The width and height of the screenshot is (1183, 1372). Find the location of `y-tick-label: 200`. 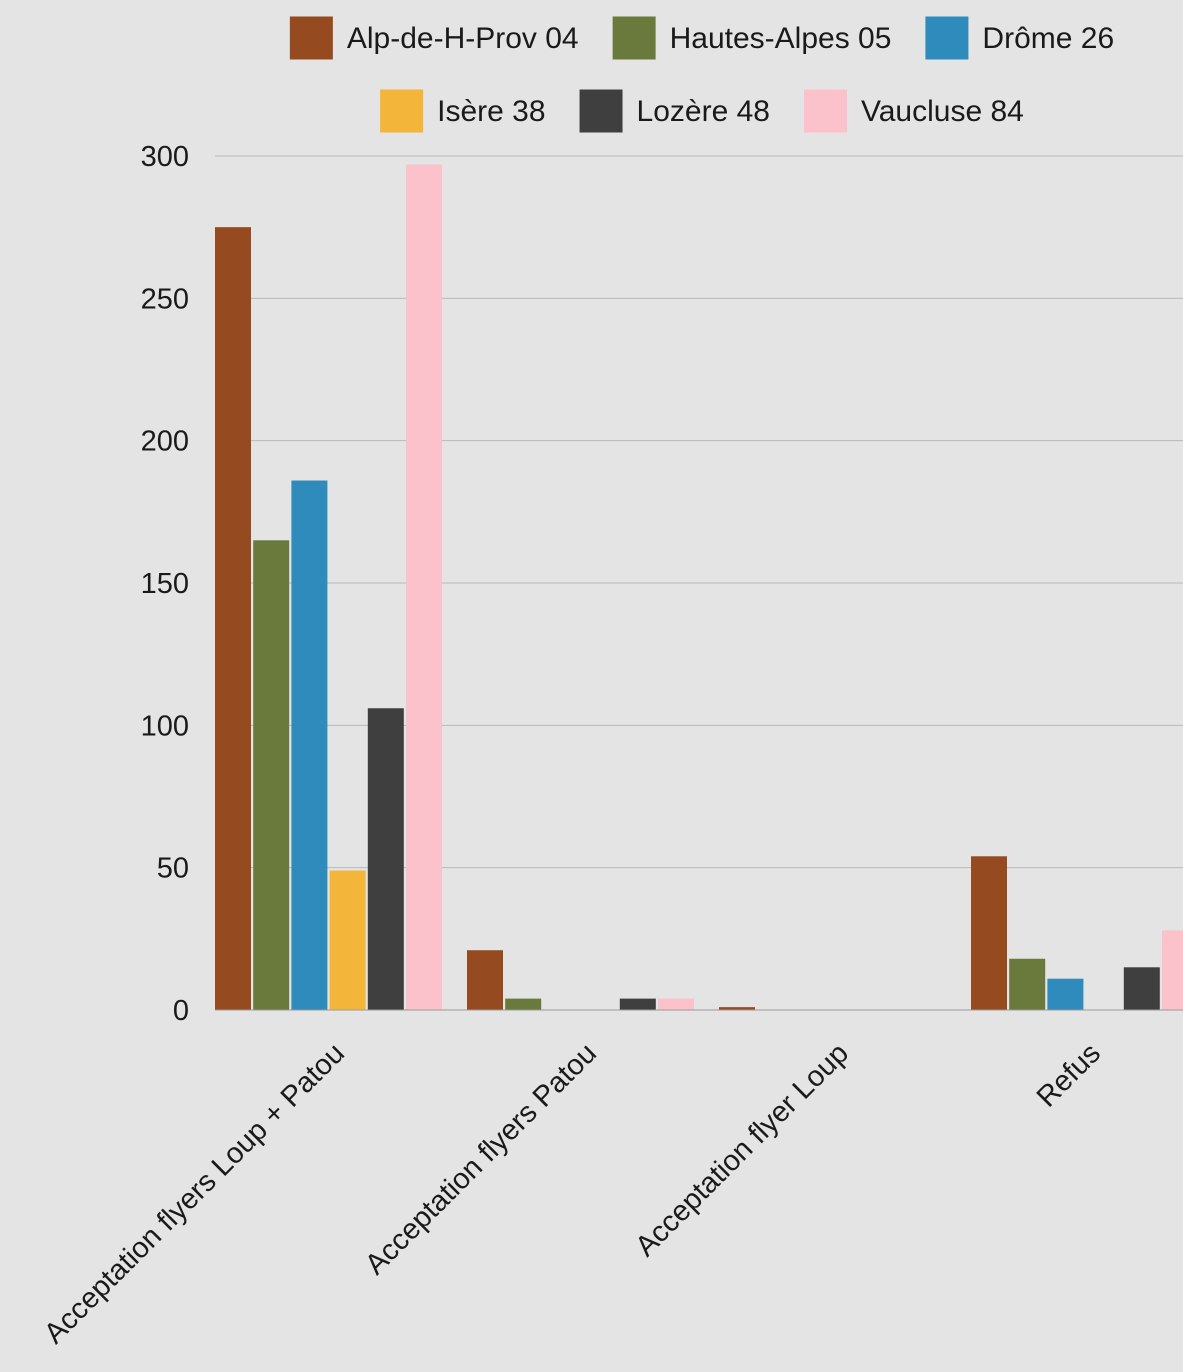

y-tick-label: 200 is located at coordinates (165, 442).